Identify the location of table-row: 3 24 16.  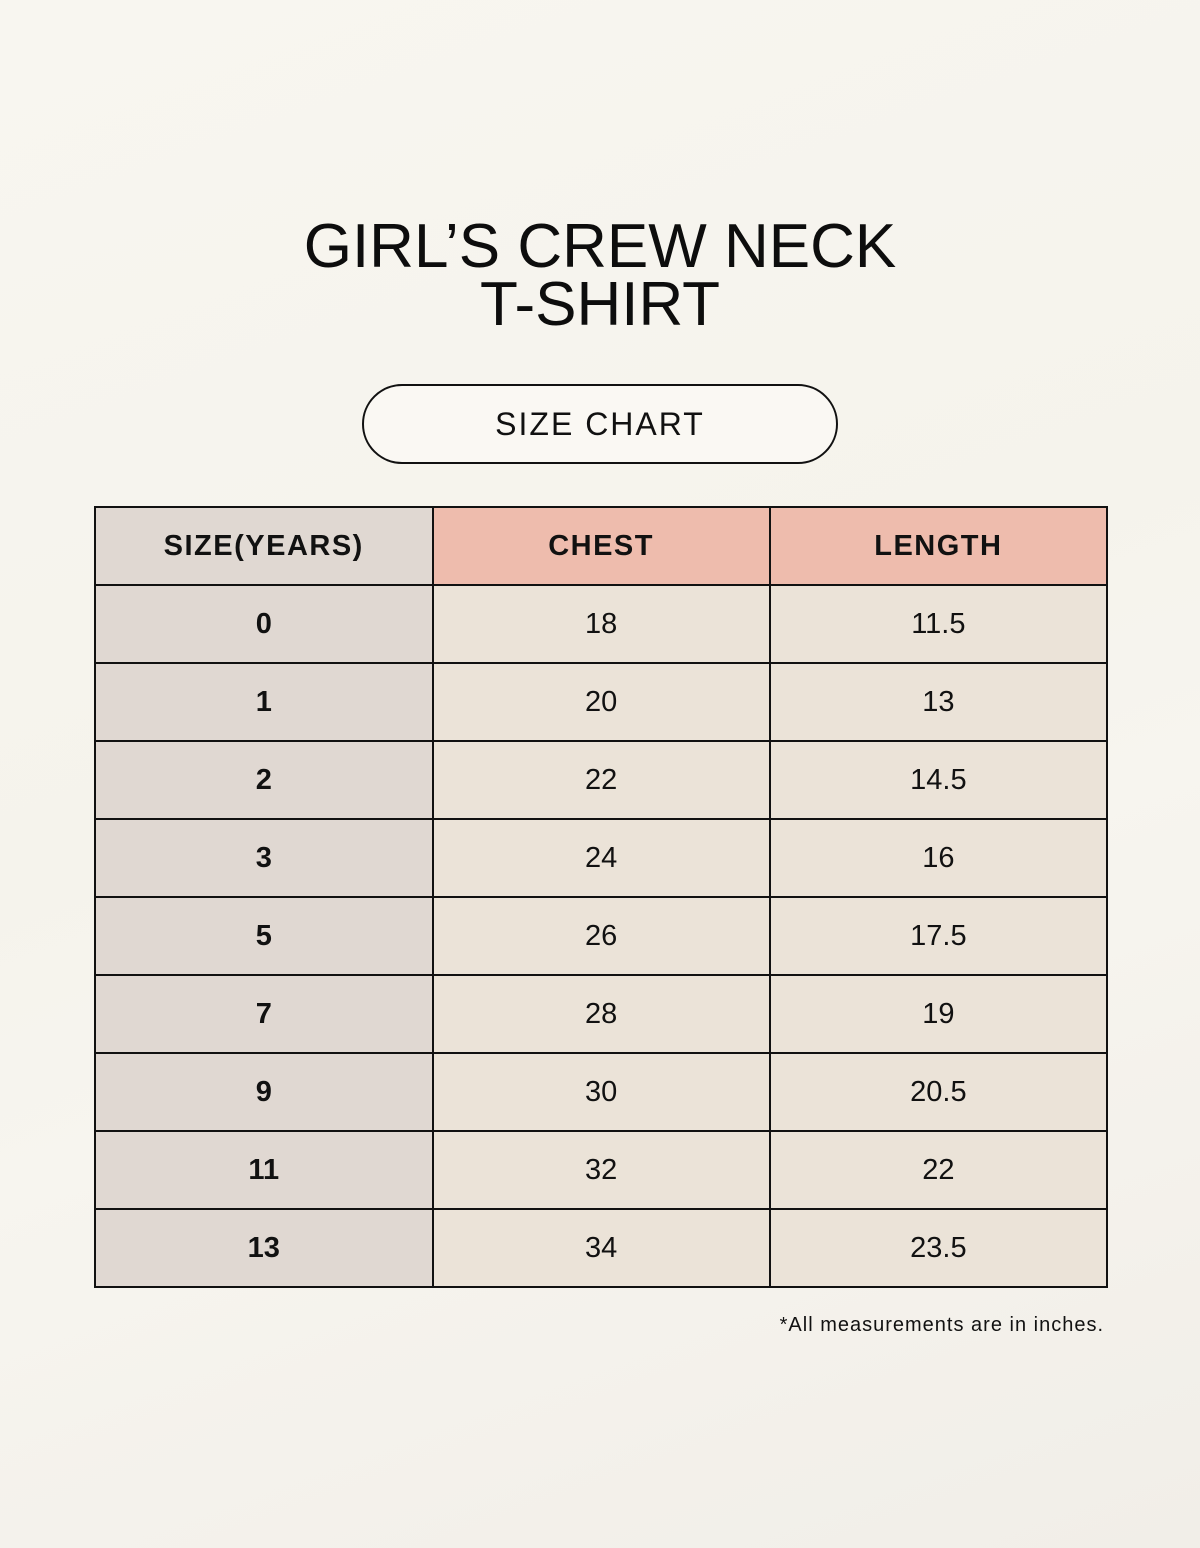
(601, 858).